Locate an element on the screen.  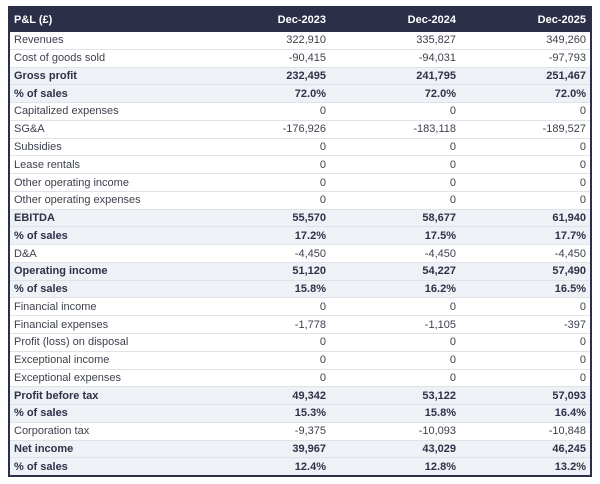
table-row: % of sales 15.8% 16.2% 16.5% is located at coordinates (300, 288).